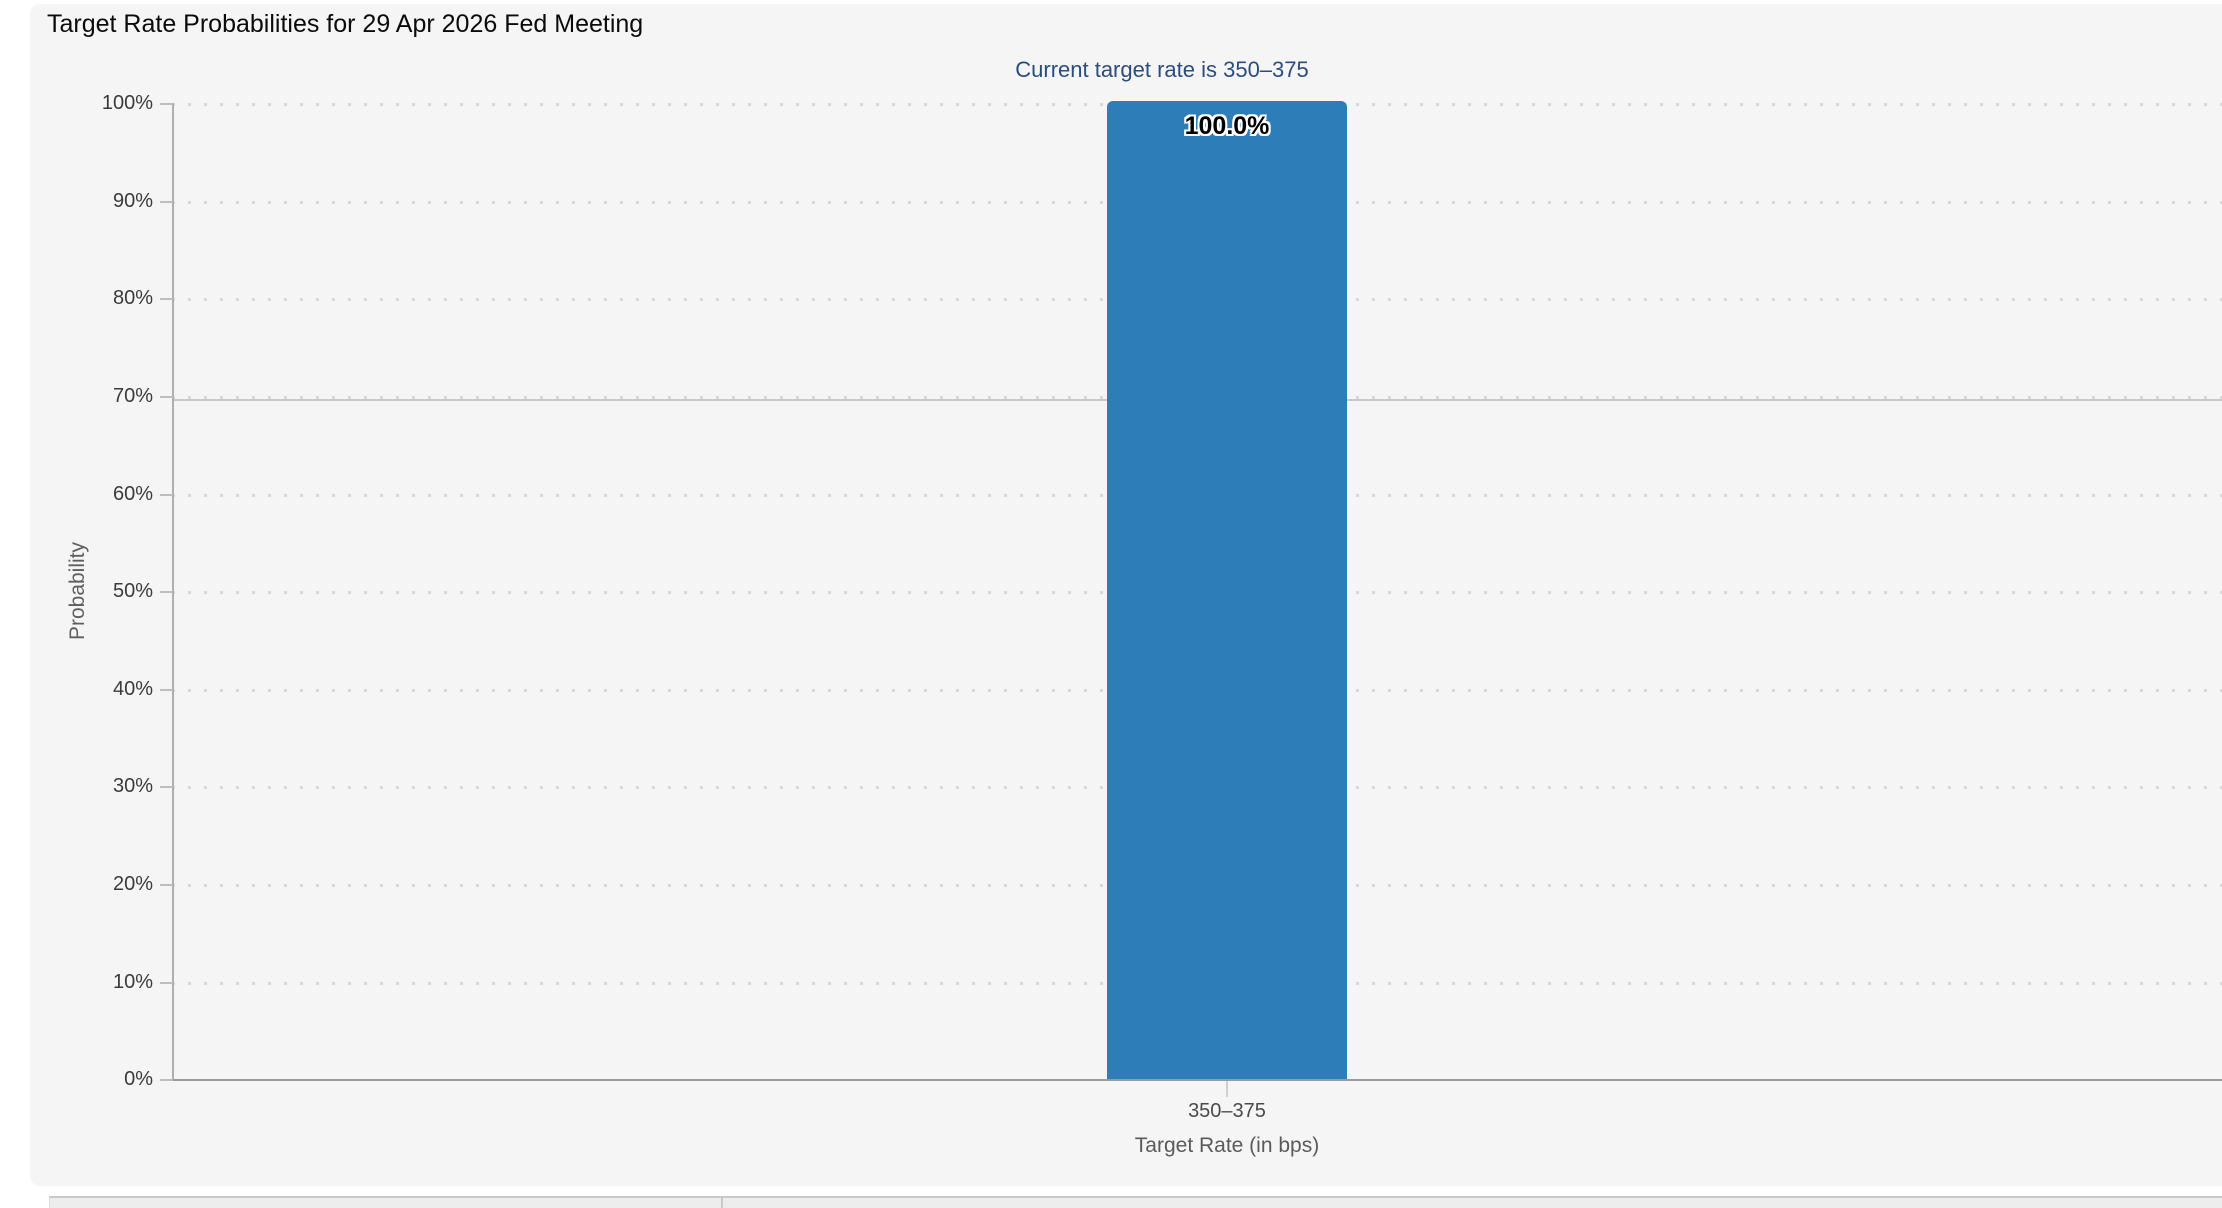  Describe the element at coordinates (1227, 1145) in the screenshot. I see `x-axis-title: Target Rate (in bps)` at that location.